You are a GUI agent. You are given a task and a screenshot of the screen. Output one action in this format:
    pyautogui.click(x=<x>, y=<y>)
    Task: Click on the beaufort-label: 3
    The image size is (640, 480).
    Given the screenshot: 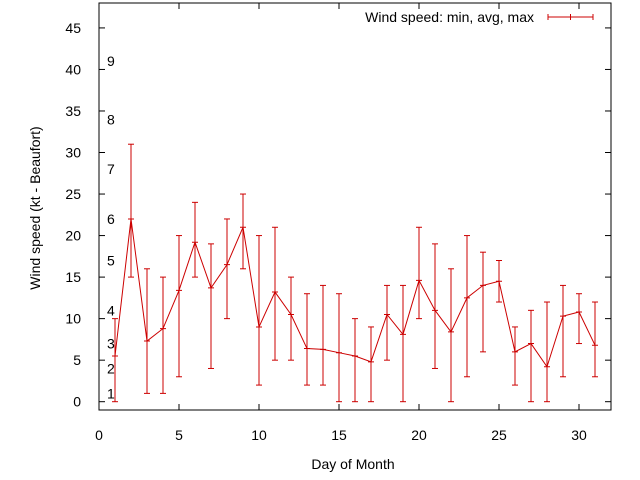 What is the action you would take?
    pyautogui.click(x=111, y=344)
    